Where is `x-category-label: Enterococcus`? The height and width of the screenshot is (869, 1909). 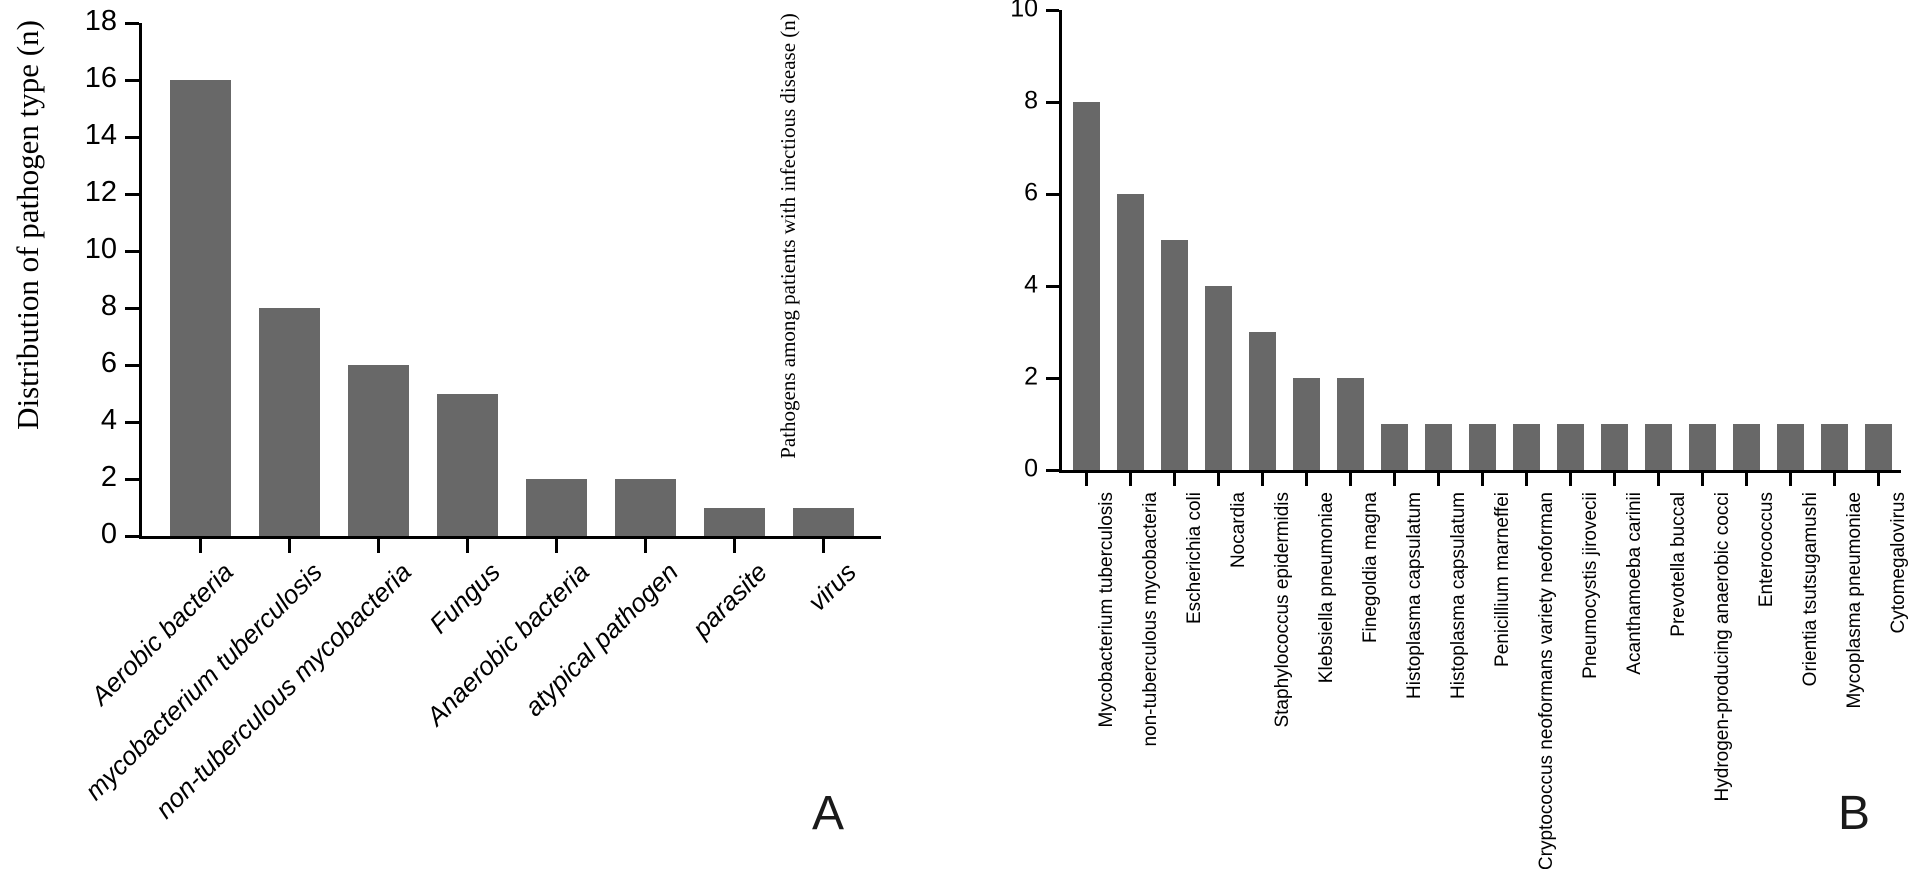 x-category-label: Enterococcus is located at coordinates (1766, 550).